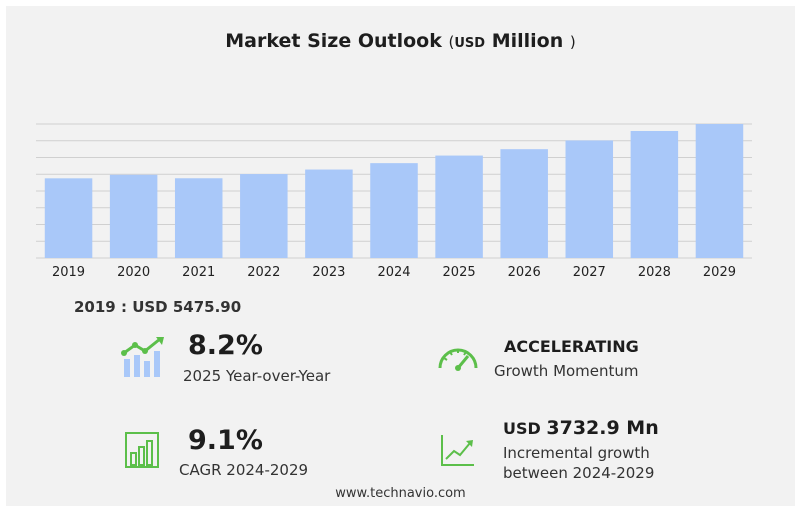  What do you see at coordinates (198, 218) in the screenshot?
I see `bar-2021` at bounding box center [198, 218].